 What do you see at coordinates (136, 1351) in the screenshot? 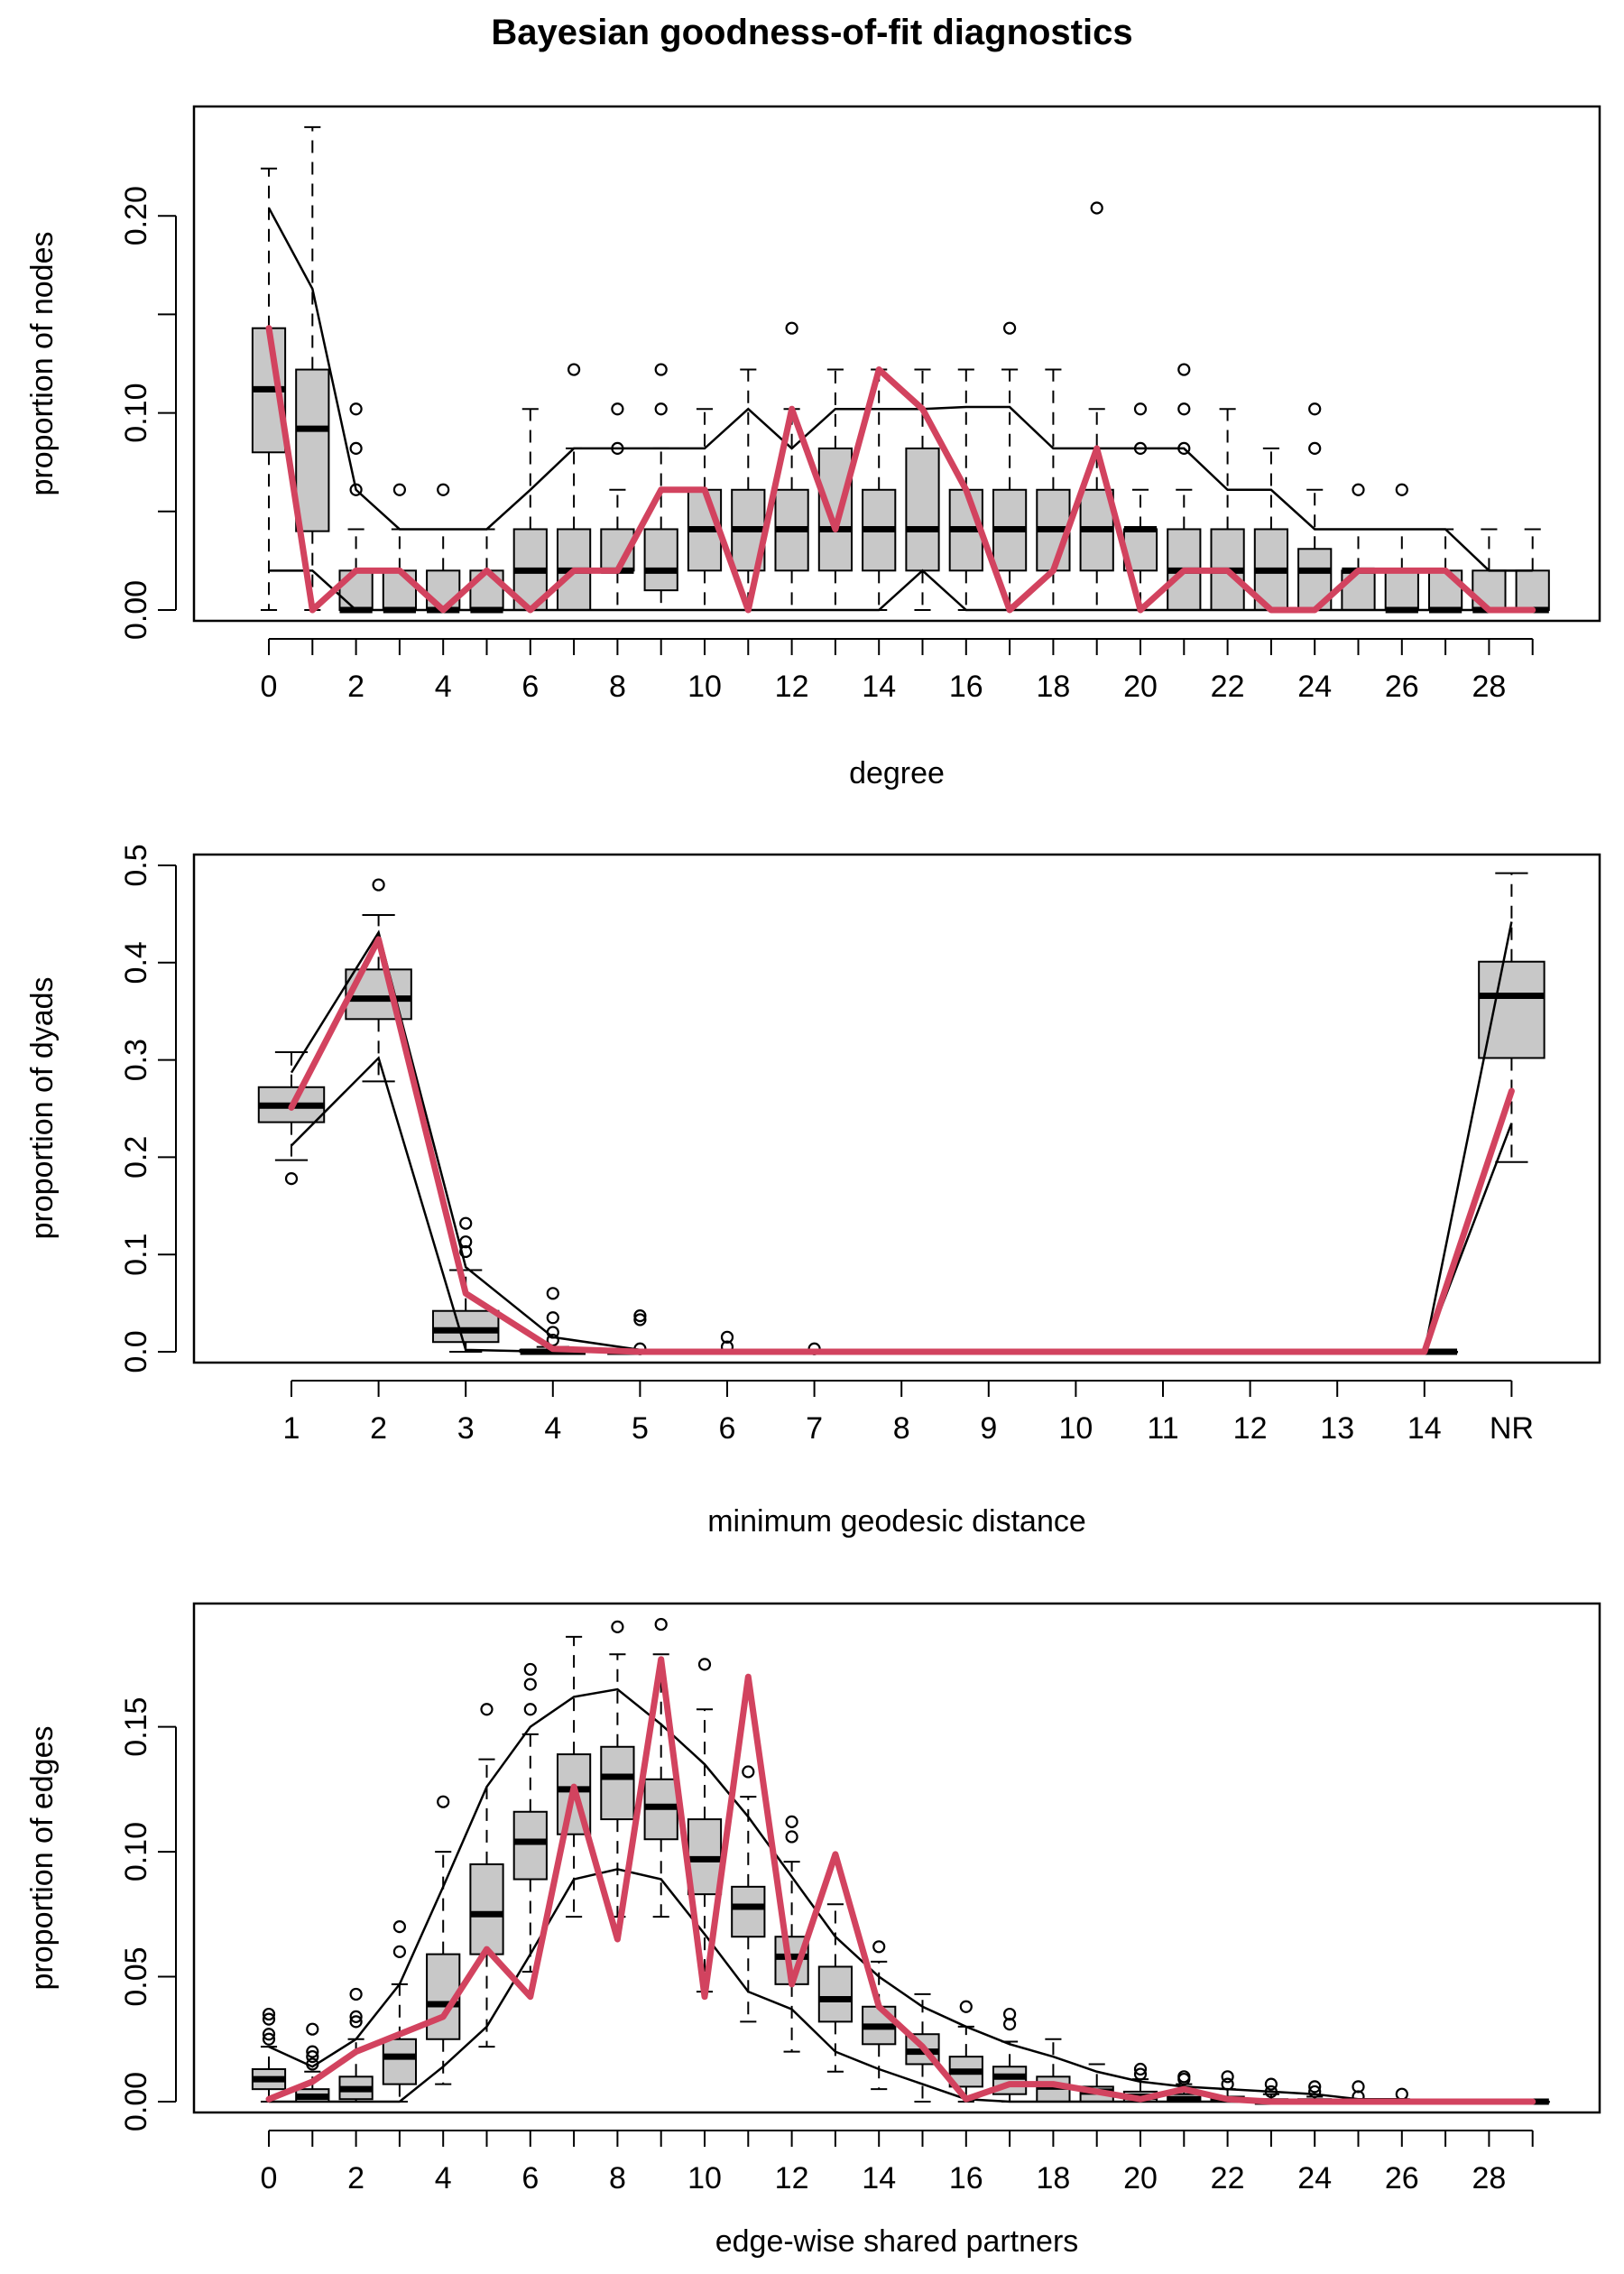
I see `y-tick-label: 0.0` at bounding box center [136, 1351].